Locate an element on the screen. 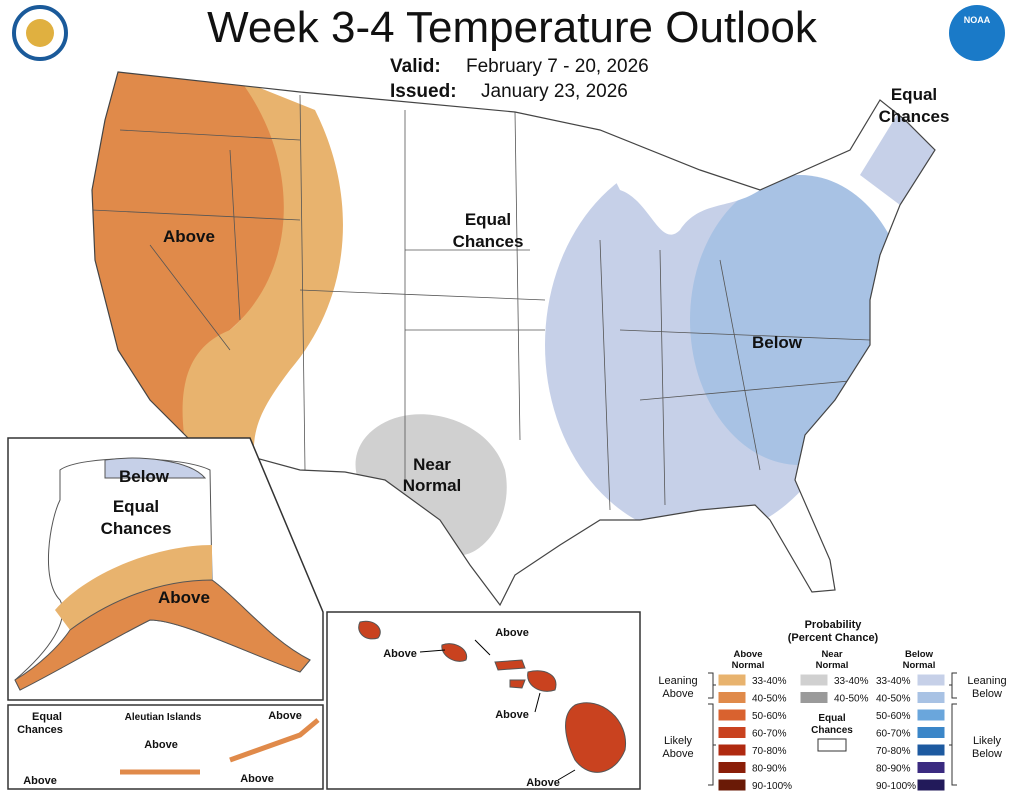 The image size is (1024, 792). legend-subtitle: (Percent Chance) is located at coordinates (833, 638).